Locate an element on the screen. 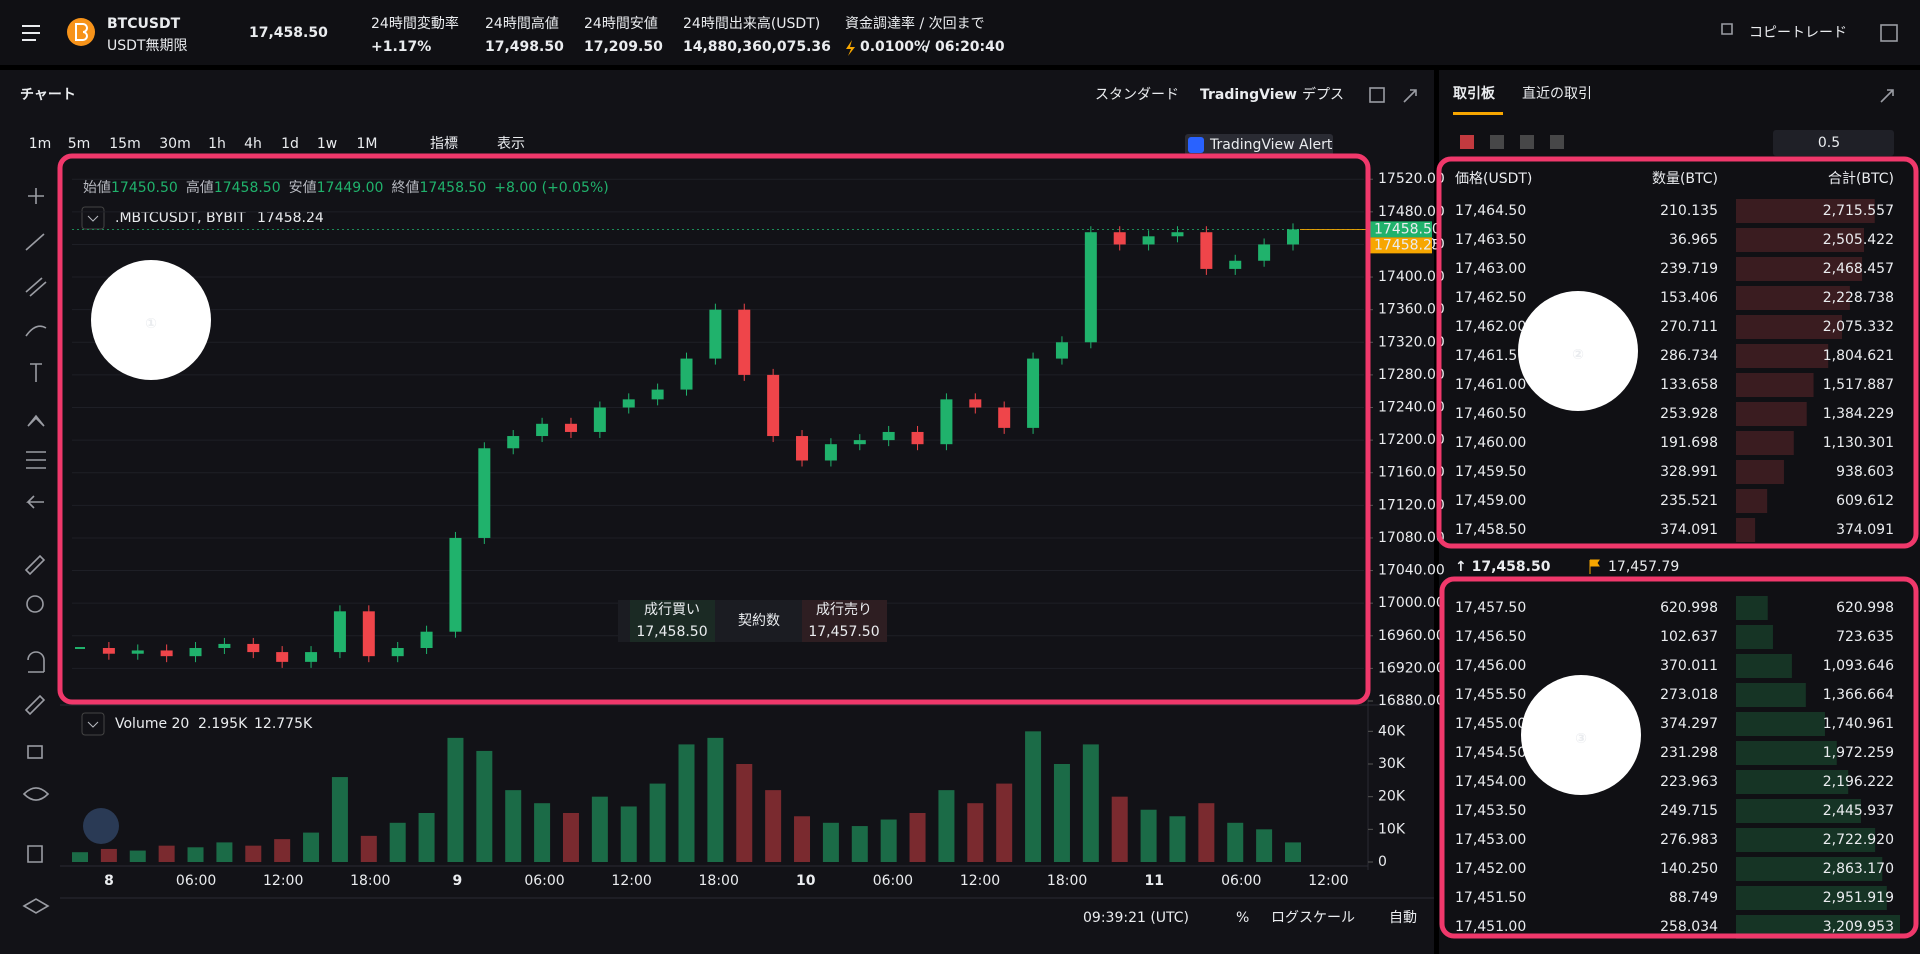 The image size is (1920, 954). tab: 直近の取引 is located at coordinates (1557, 93).